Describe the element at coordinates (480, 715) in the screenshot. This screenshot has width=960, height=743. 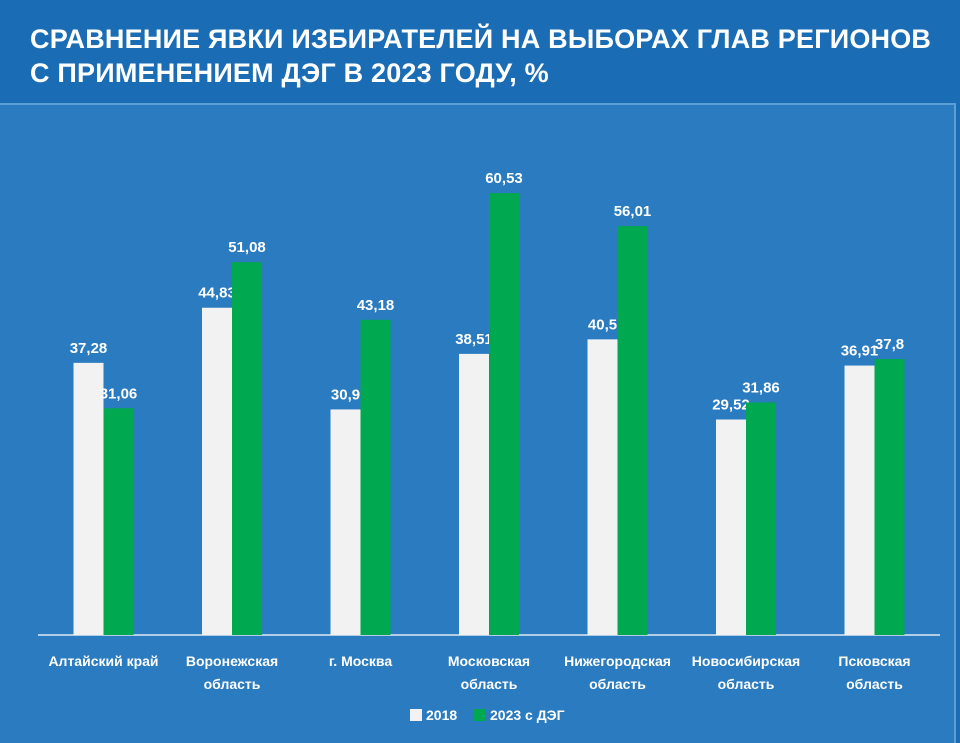
I see `legend-swatch-series2` at that location.